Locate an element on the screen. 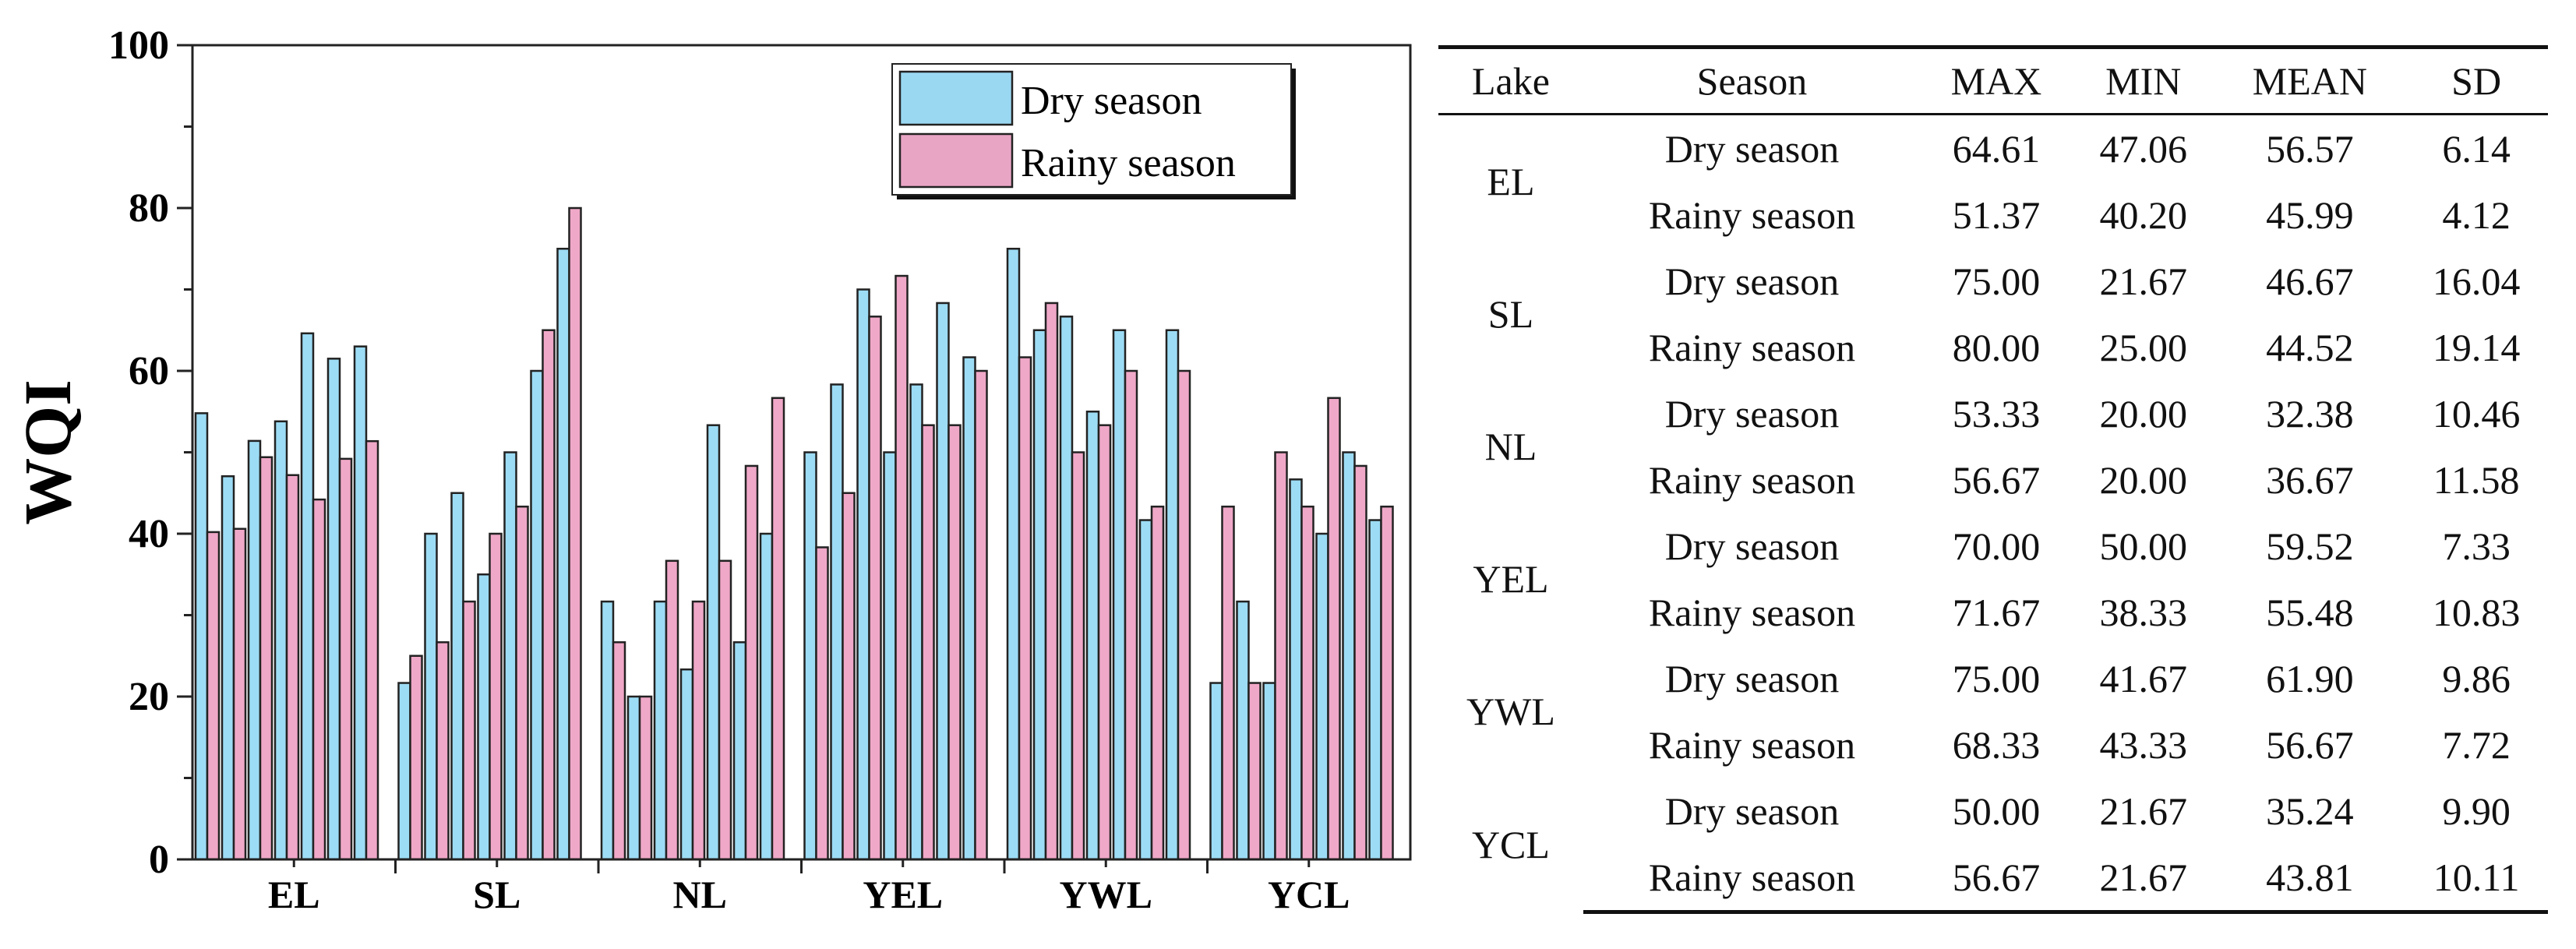 Image resolution: width=2576 pixels, height=949 pixels. lake-cell: YWL is located at coordinates (1510, 711).